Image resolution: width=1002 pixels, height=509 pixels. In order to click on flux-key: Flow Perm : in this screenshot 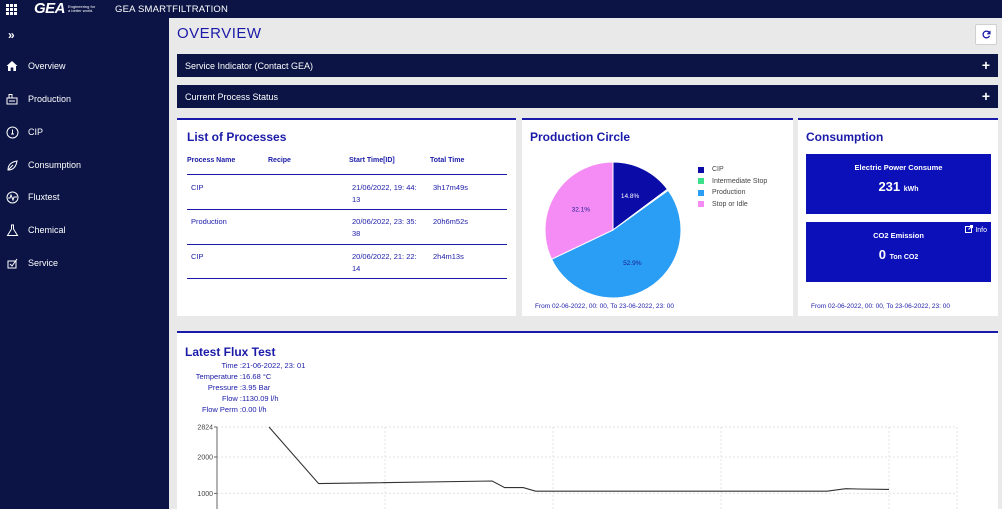, I will do `click(221, 409)`.